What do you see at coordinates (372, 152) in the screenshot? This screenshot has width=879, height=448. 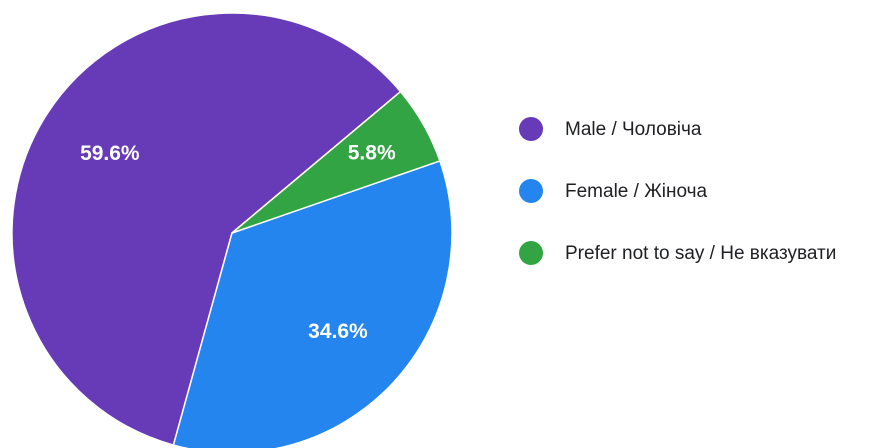 I see `slice-label: 5.8%` at bounding box center [372, 152].